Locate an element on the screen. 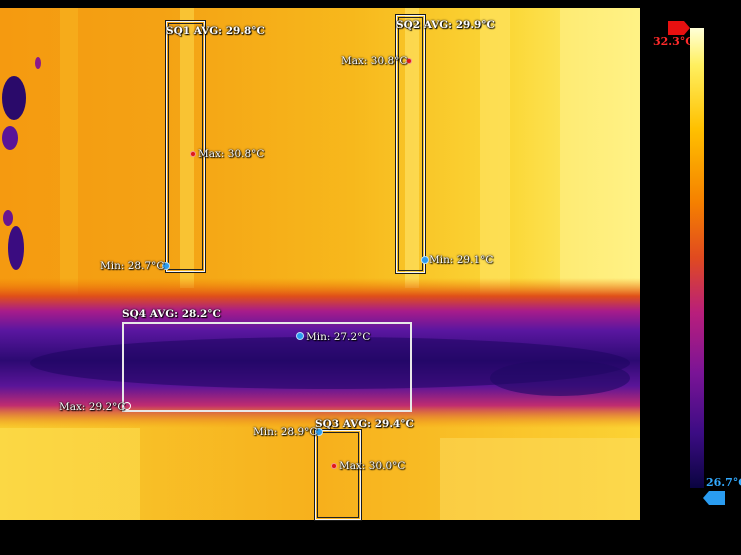 Image resolution: width=741 pixels, height=555 pixels. sq3-max-label: Max: 30.0°C is located at coordinates (372, 466).